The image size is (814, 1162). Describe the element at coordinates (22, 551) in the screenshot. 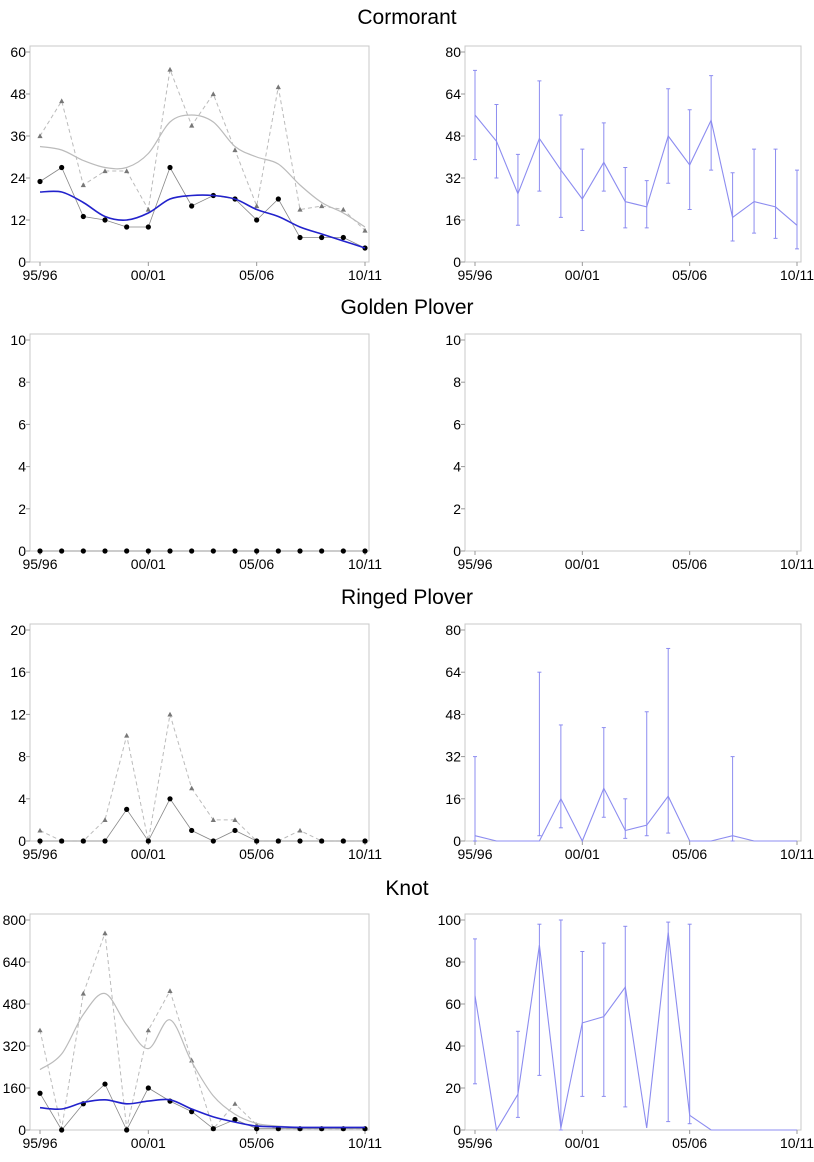

I see `y-tick-label-golden-plover-left: 0` at that location.